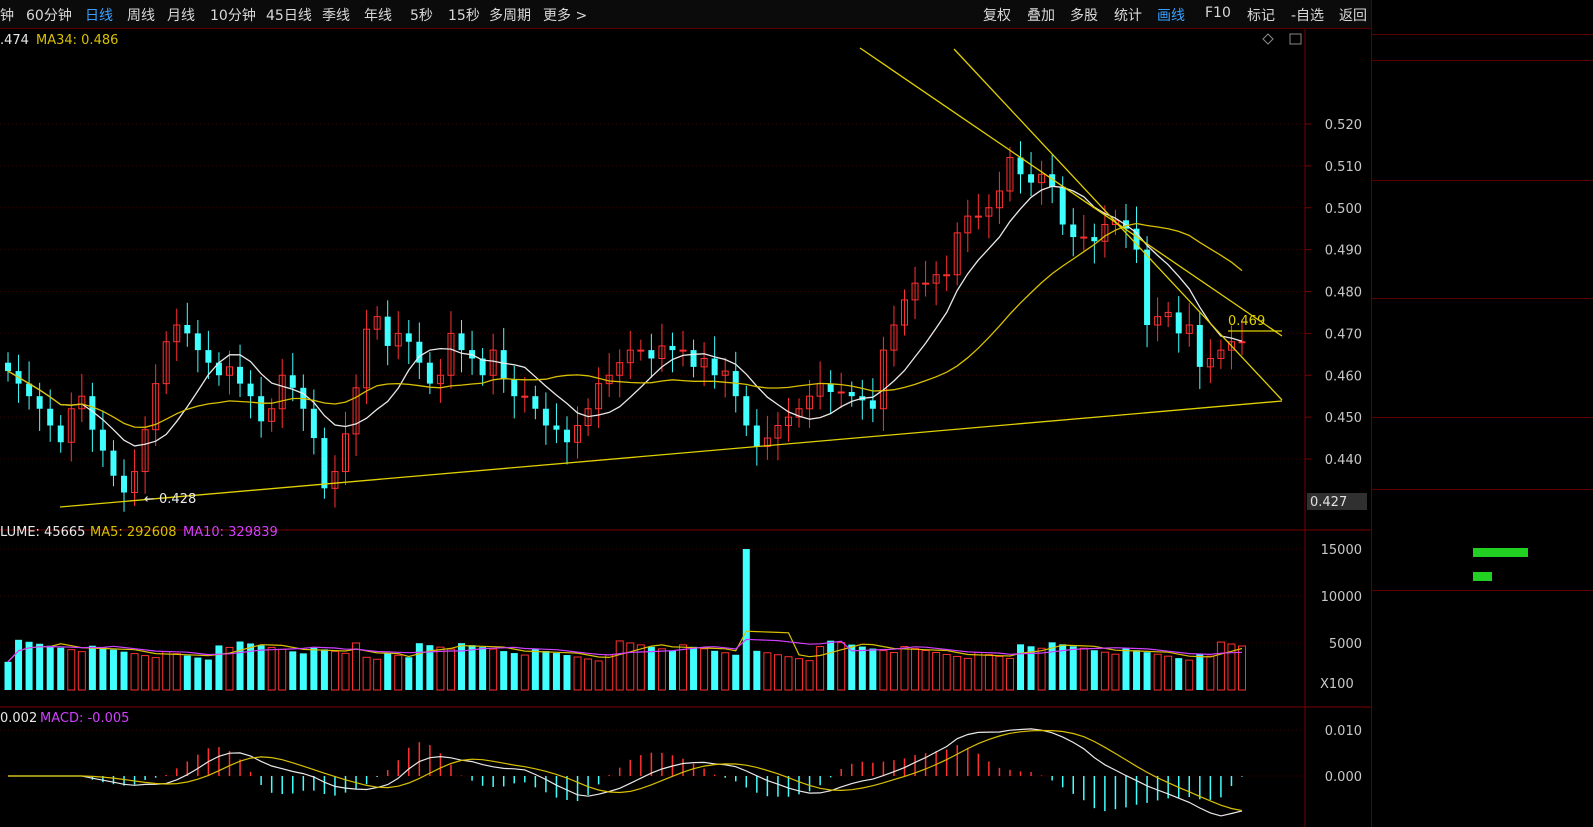  What do you see at coordinates (233, 16) in the screenshot?
I see `period-tab-5: 10分钟` at bounding box center [233, 16].